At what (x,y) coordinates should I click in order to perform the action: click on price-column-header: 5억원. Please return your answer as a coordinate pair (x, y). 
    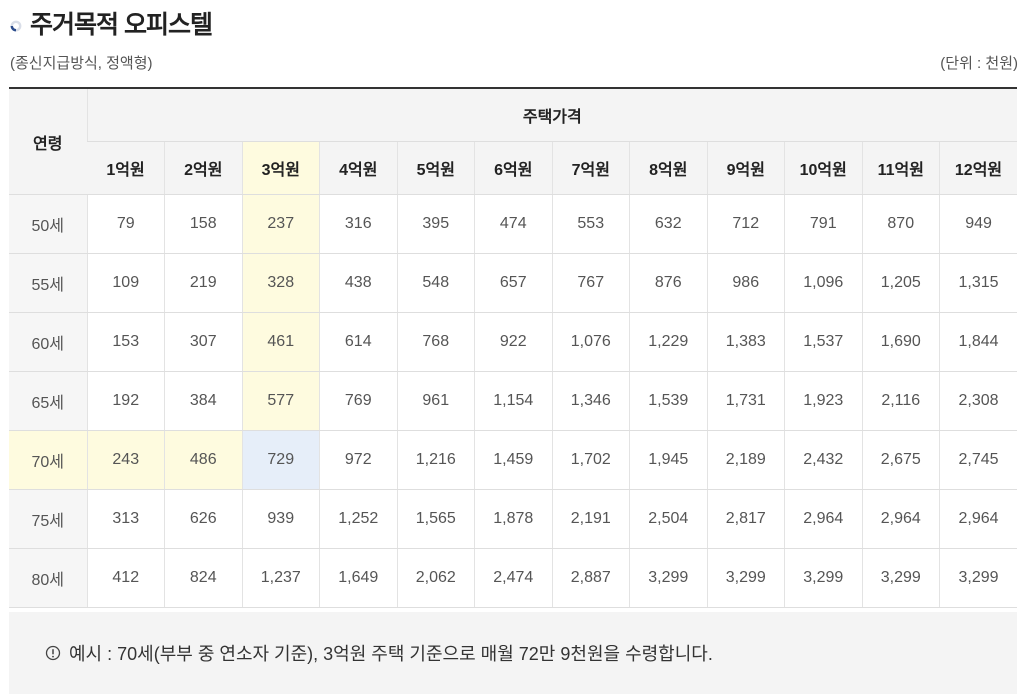
    Looking at the image, I should click on (435, 168).